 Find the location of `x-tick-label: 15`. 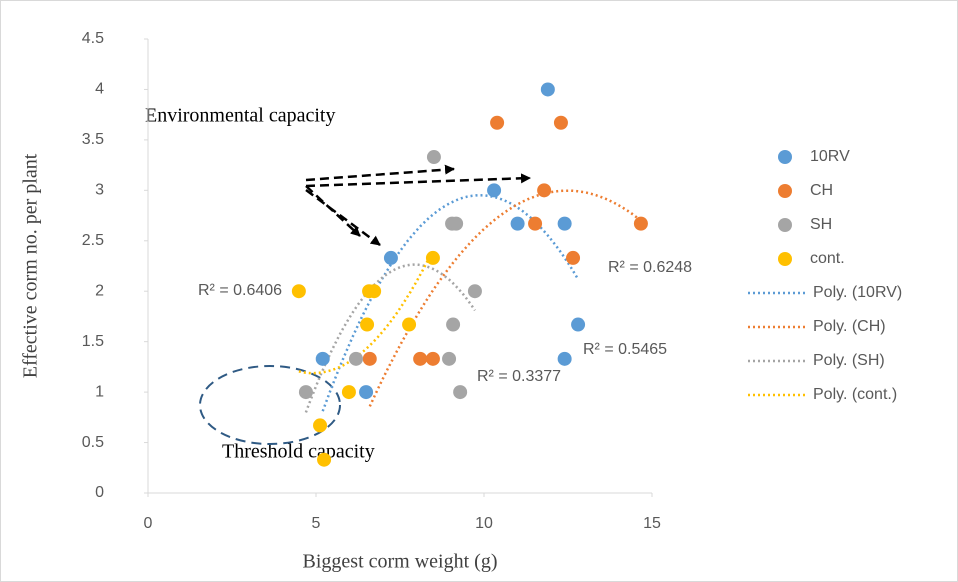

x-tick-label: 15 is located at coordinates (652, 523).